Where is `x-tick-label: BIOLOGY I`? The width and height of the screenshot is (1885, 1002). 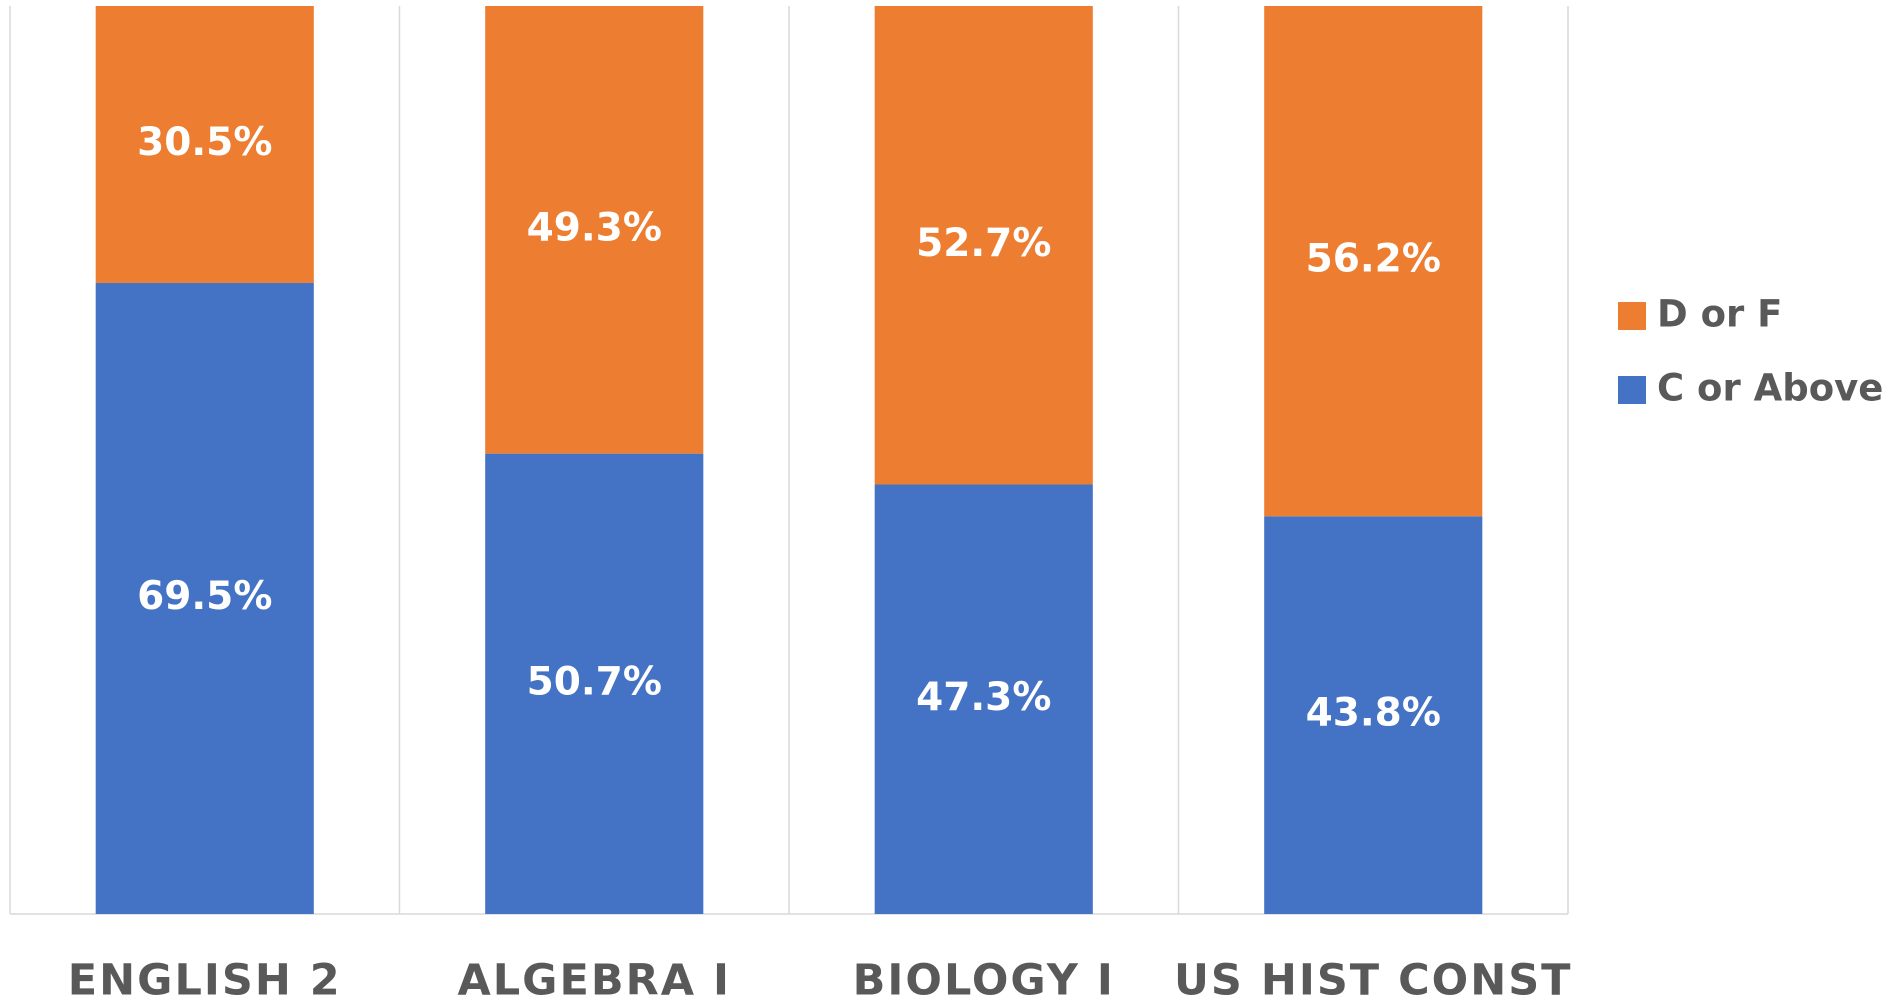
x-tick-label: BIOLOGY I is located at coordinates (984, 979).